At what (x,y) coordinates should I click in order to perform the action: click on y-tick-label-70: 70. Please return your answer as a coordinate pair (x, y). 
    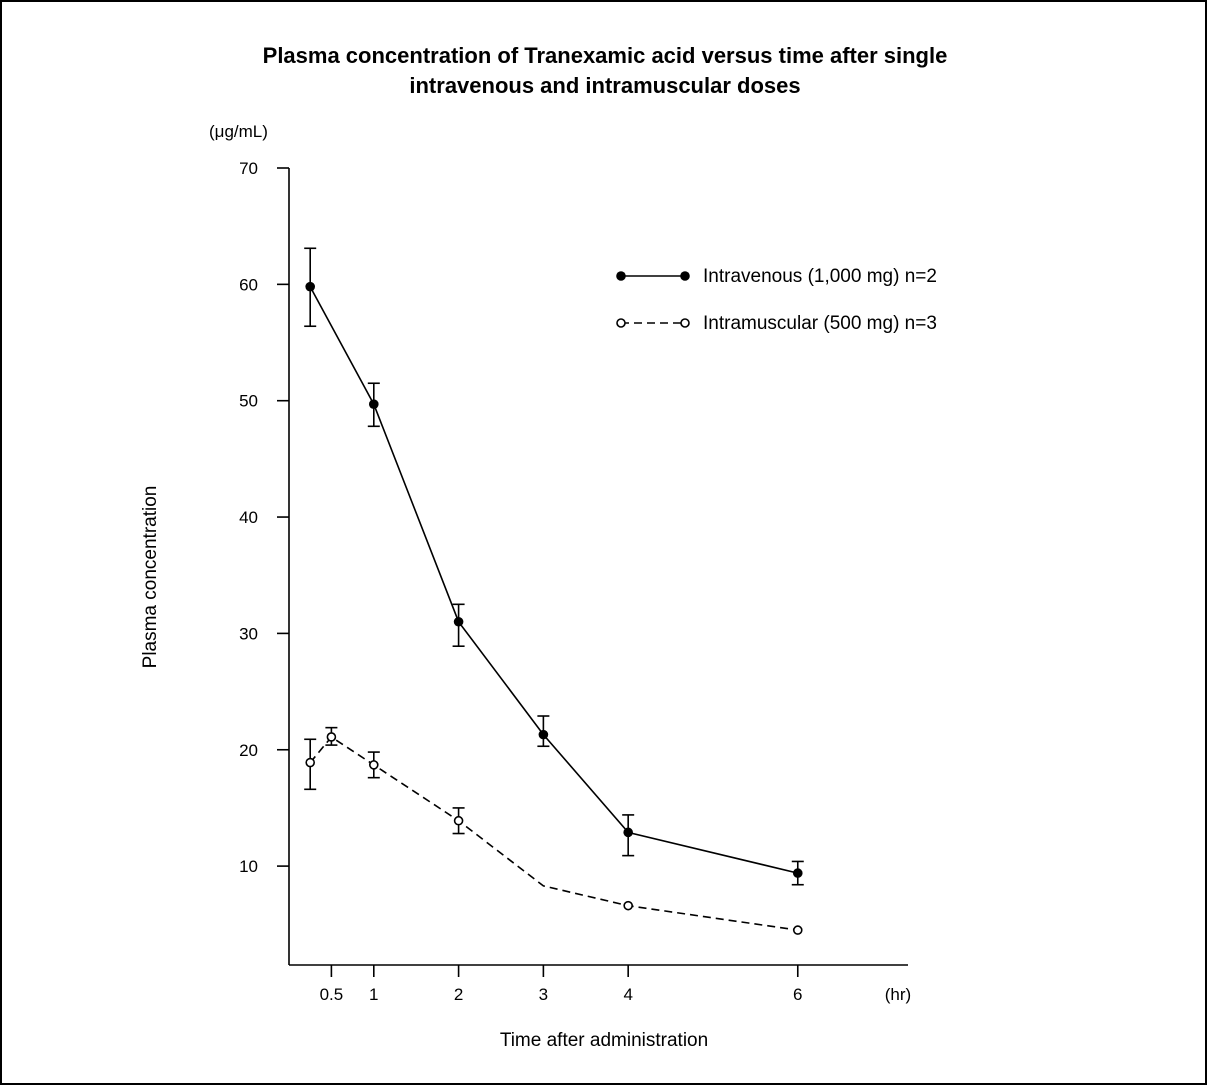
    Looking at the image, I should click on (248, 168).